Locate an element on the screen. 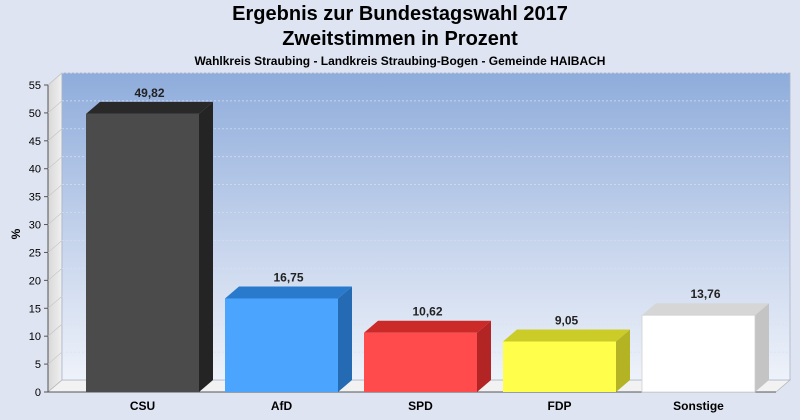 The image size is (800, 420). bar-spd is located at coordinates (427, 356).